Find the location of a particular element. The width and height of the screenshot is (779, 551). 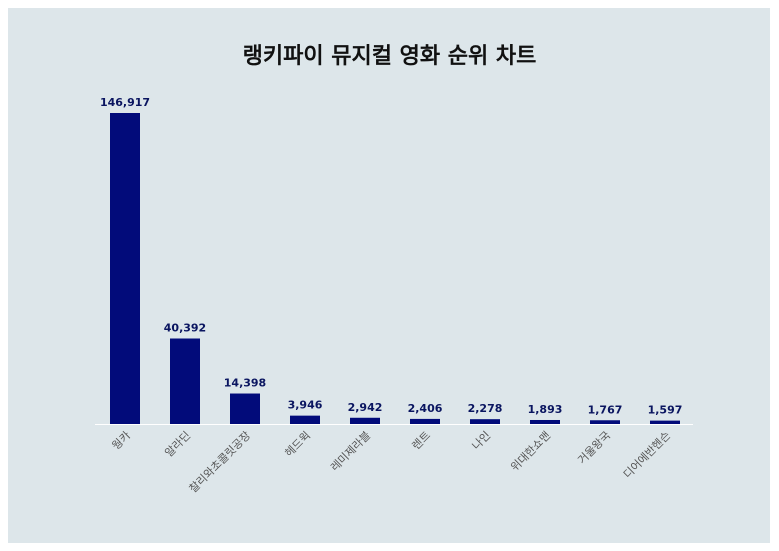

x-tick-label-8: 거울왕국 is located at coordinates (594, 448).